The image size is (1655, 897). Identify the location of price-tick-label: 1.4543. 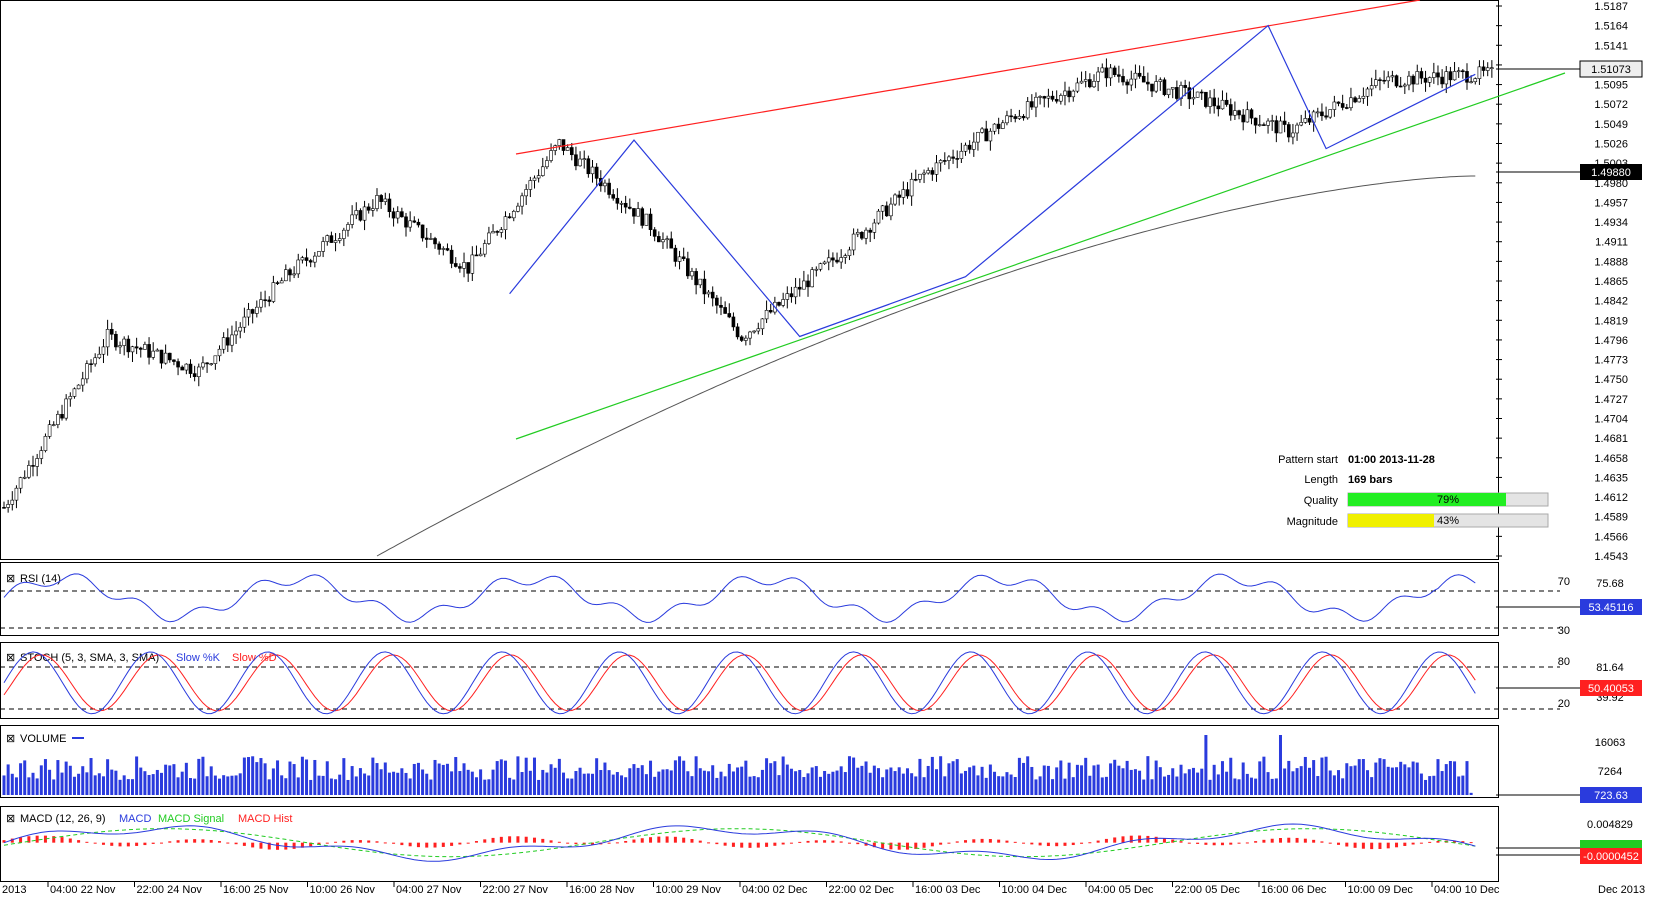
(1611, 557).